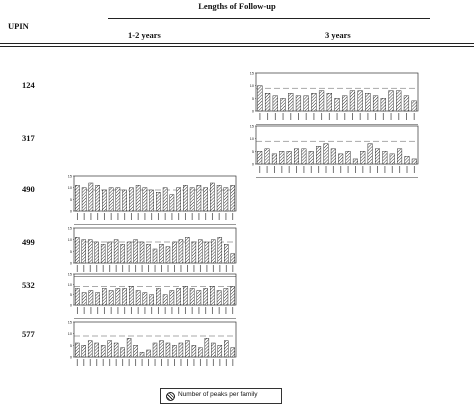 The width and height of the screenshot is (474, 410). I want to click on chart-upin-499: 0 5 10 15, so click(152, 252).